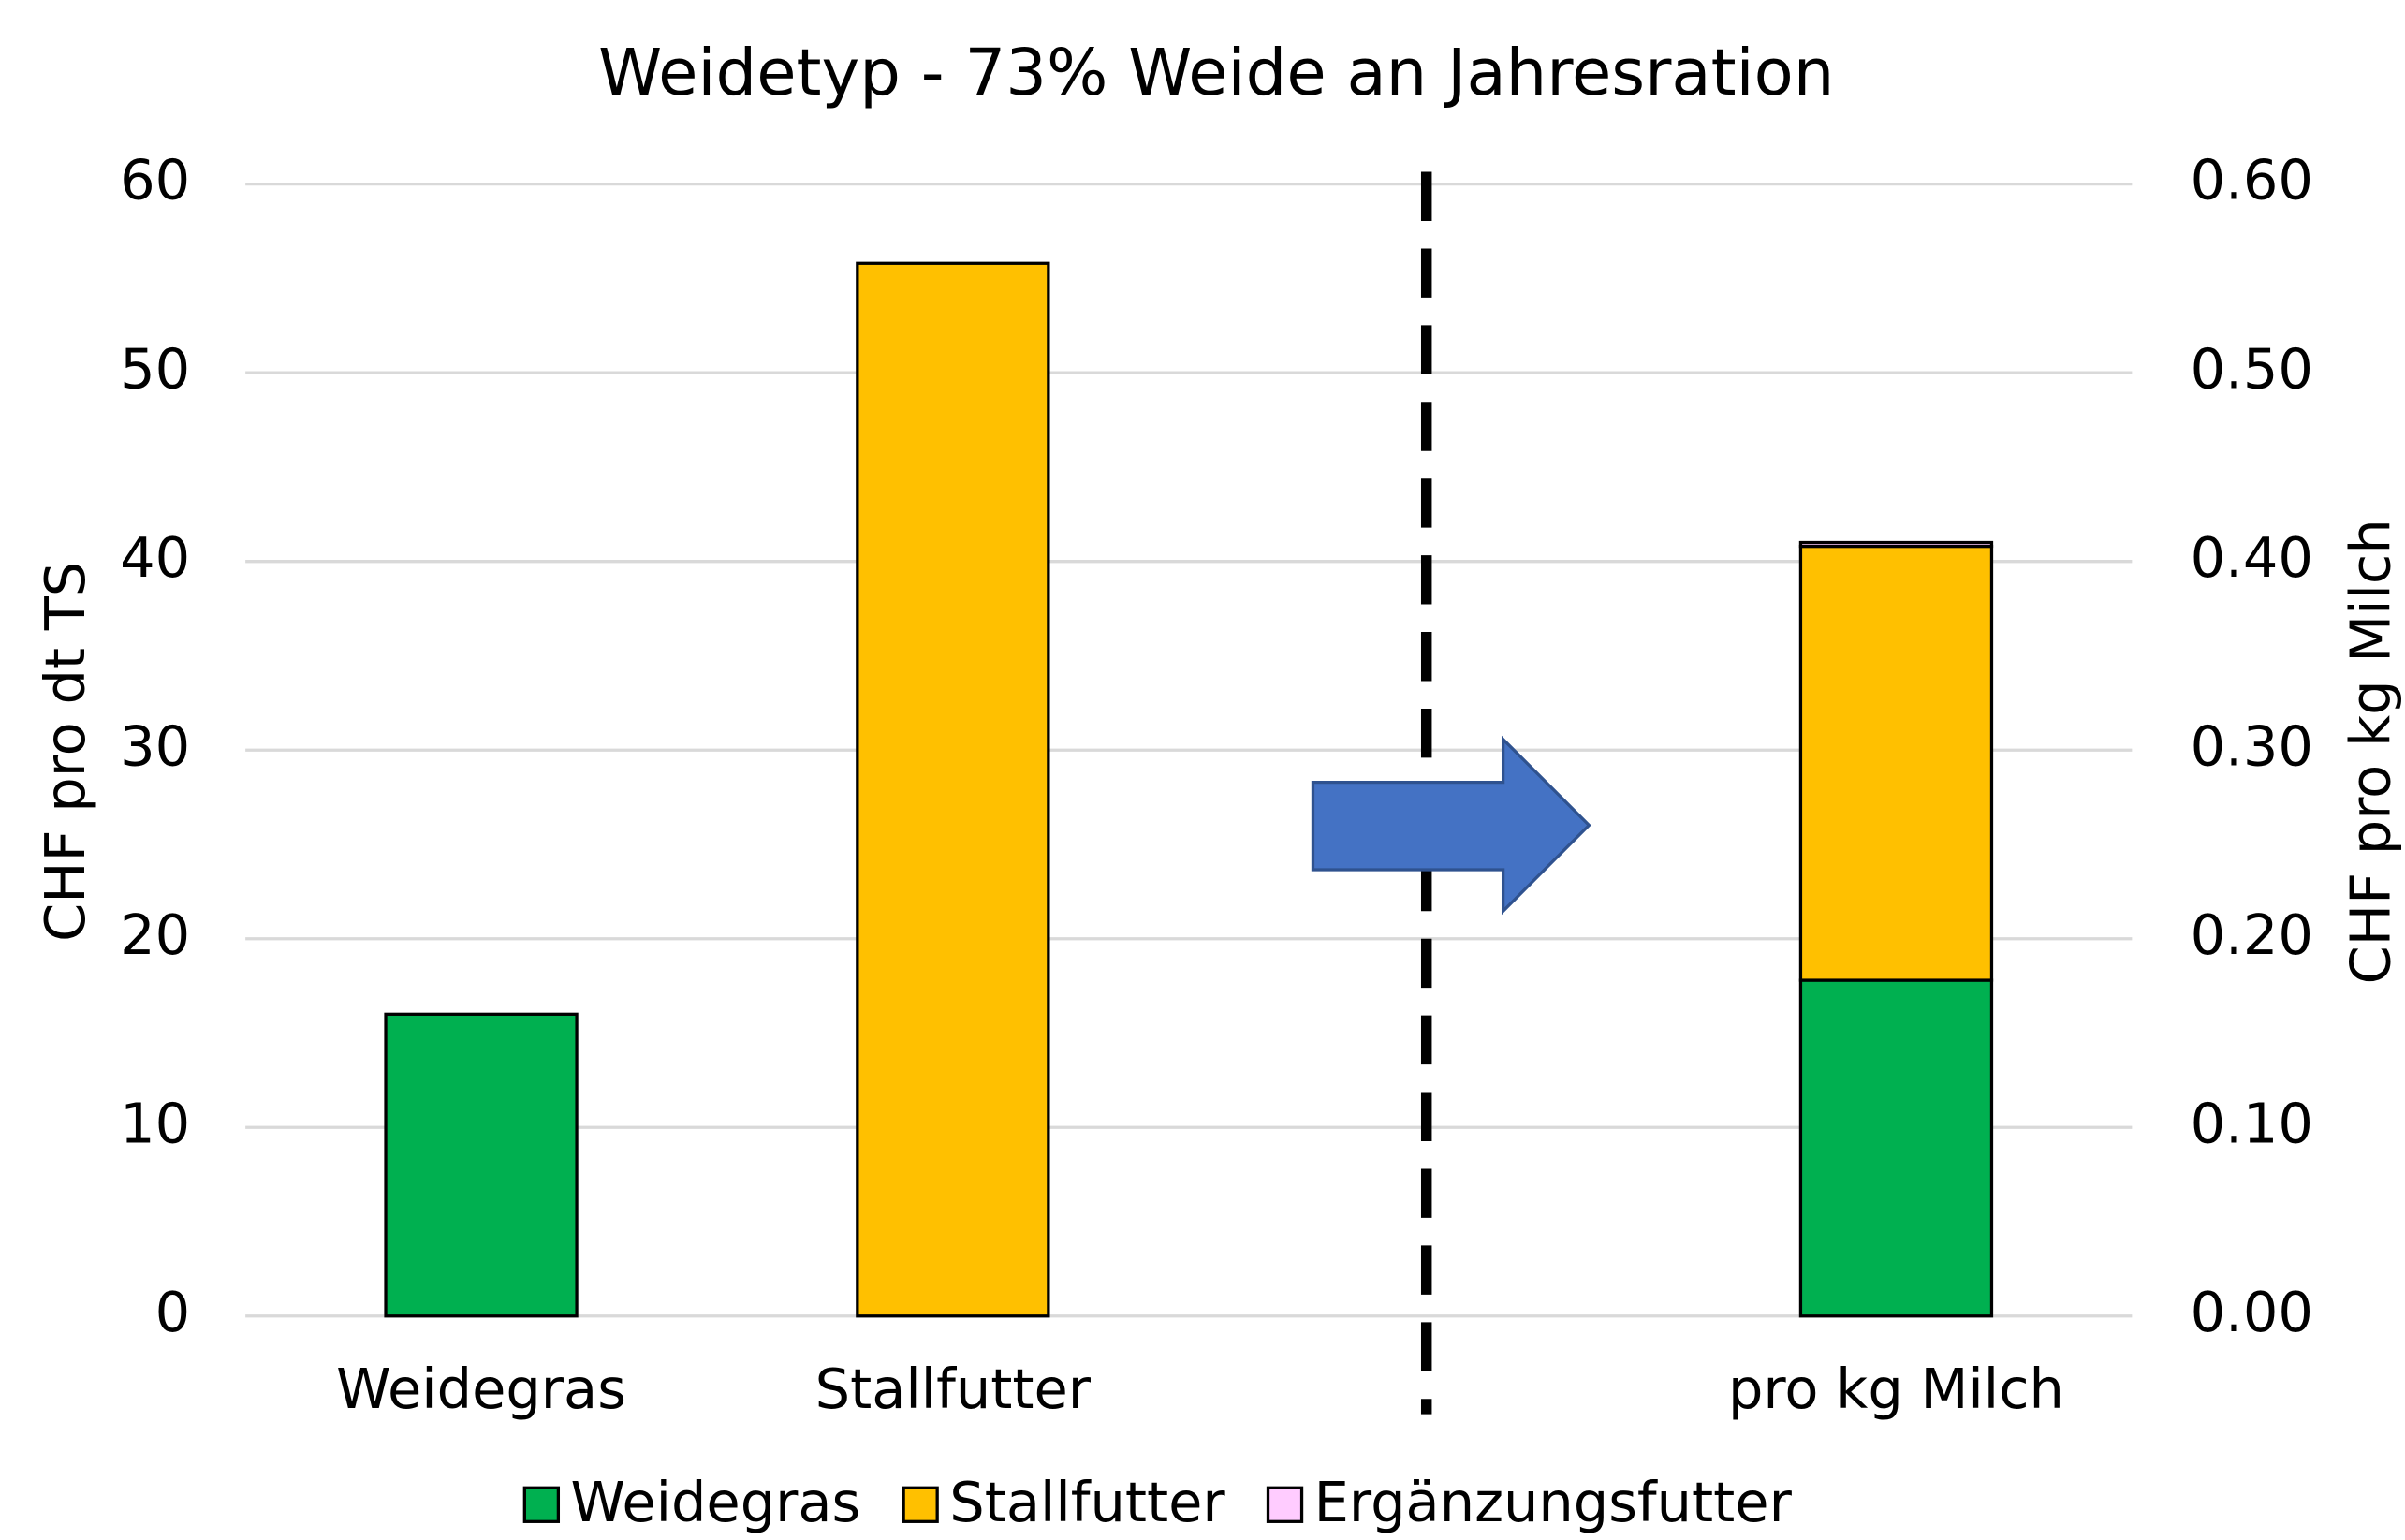 This screenshot has height=1540, width=2405. Describe the element at coordinates (2252, 1312) in the screenshot. I see `y2-tick-label: 0.00` at that location.